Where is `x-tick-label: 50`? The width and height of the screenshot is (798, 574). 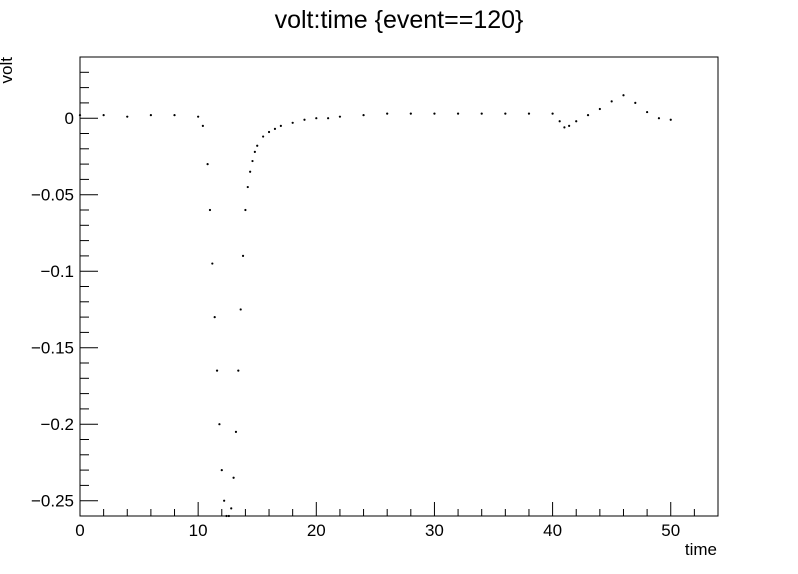 x-tick-label: 50 is located at coordinates (670, 530).